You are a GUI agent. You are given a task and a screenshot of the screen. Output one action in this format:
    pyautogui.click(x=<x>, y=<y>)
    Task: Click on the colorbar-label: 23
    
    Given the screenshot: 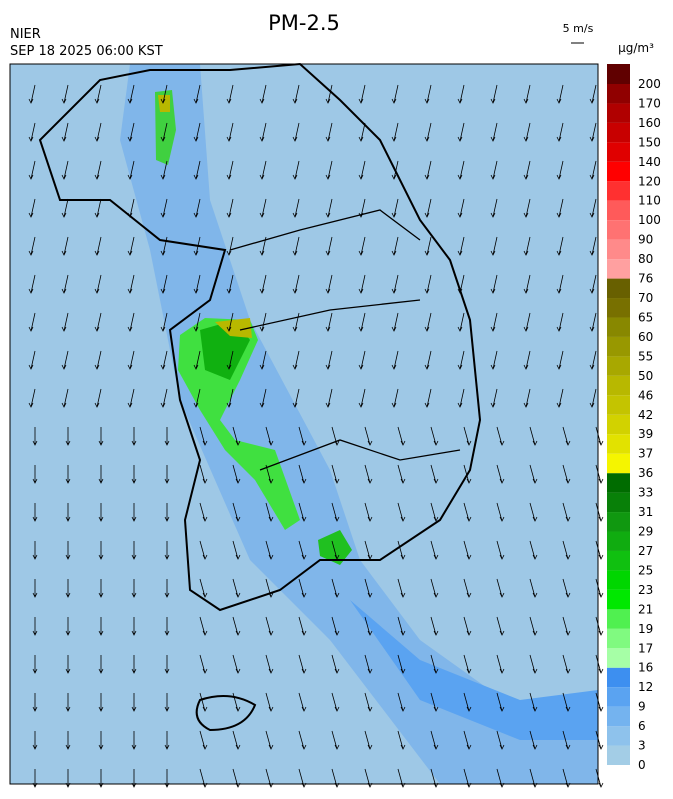 What is the action you would take?
    pyautogui.click(x=645, y=590)
    